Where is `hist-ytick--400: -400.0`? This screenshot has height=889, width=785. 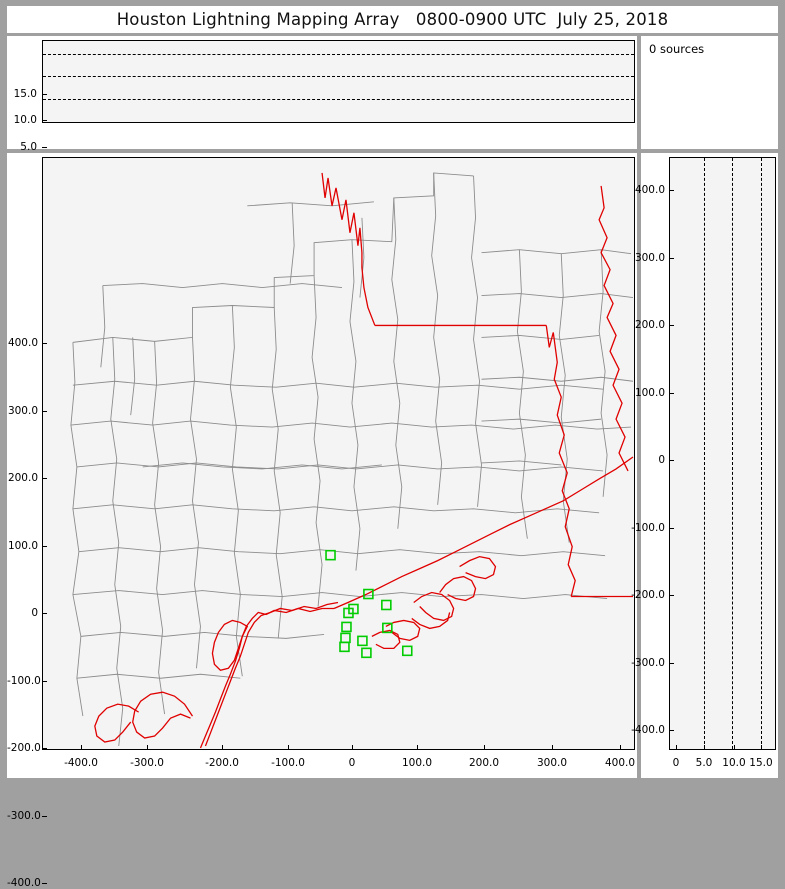
hist-ytick--400: -400.0 is located at coordinates (648, 730).